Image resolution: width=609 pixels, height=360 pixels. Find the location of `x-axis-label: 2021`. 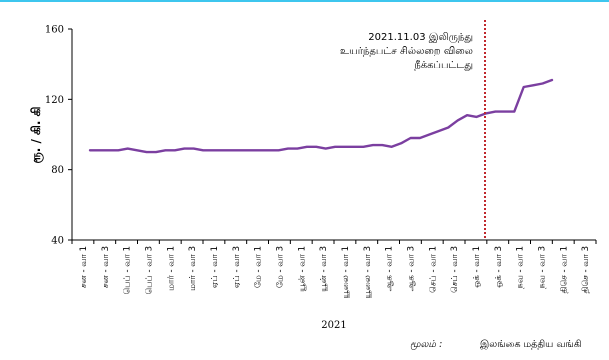

x-axis-label: 2021 is located at coordinates (333, 325).